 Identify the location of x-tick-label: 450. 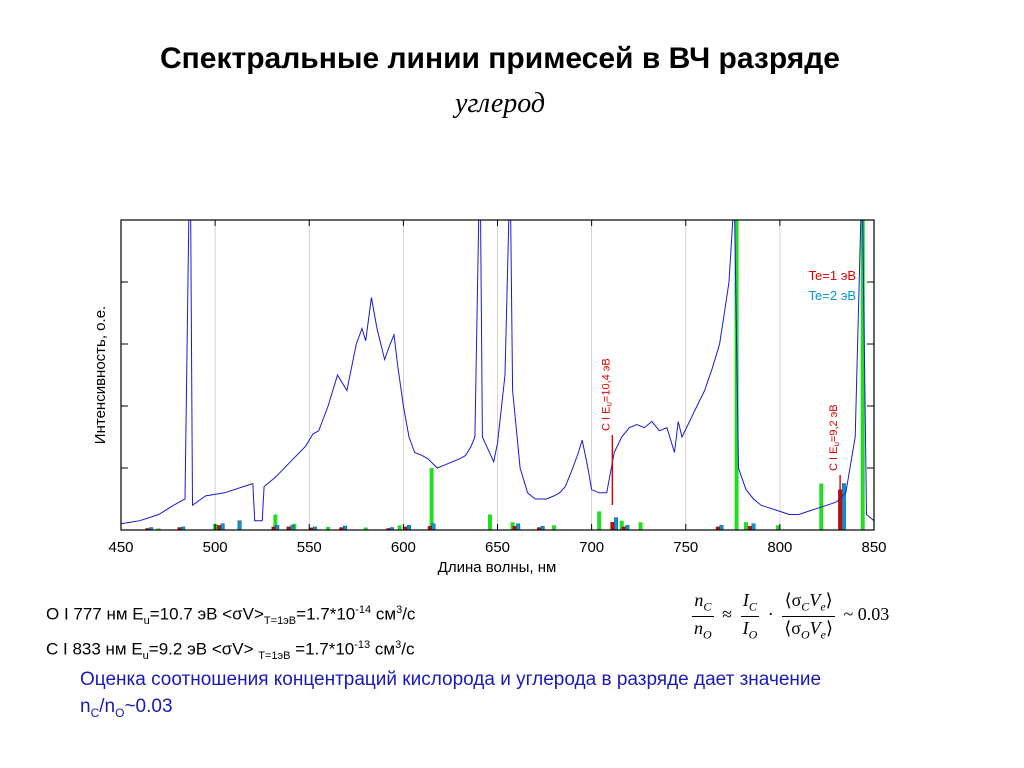
(120, 547).